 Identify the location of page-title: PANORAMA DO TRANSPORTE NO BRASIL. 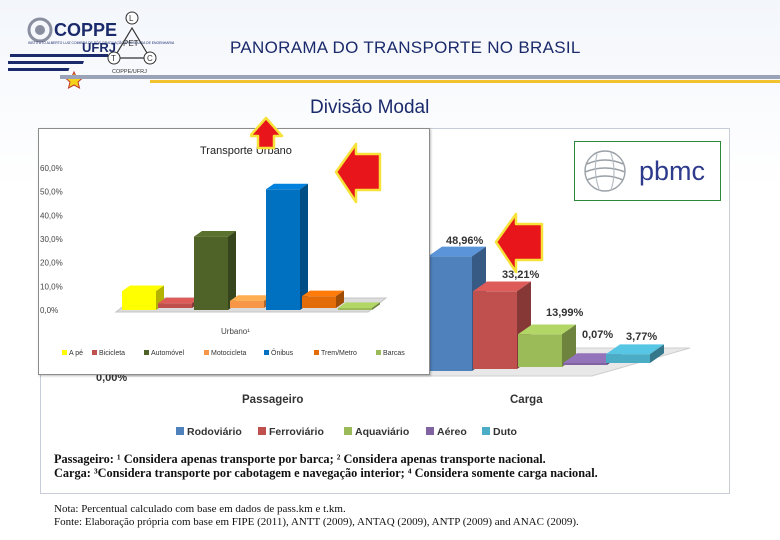
(405, 47).